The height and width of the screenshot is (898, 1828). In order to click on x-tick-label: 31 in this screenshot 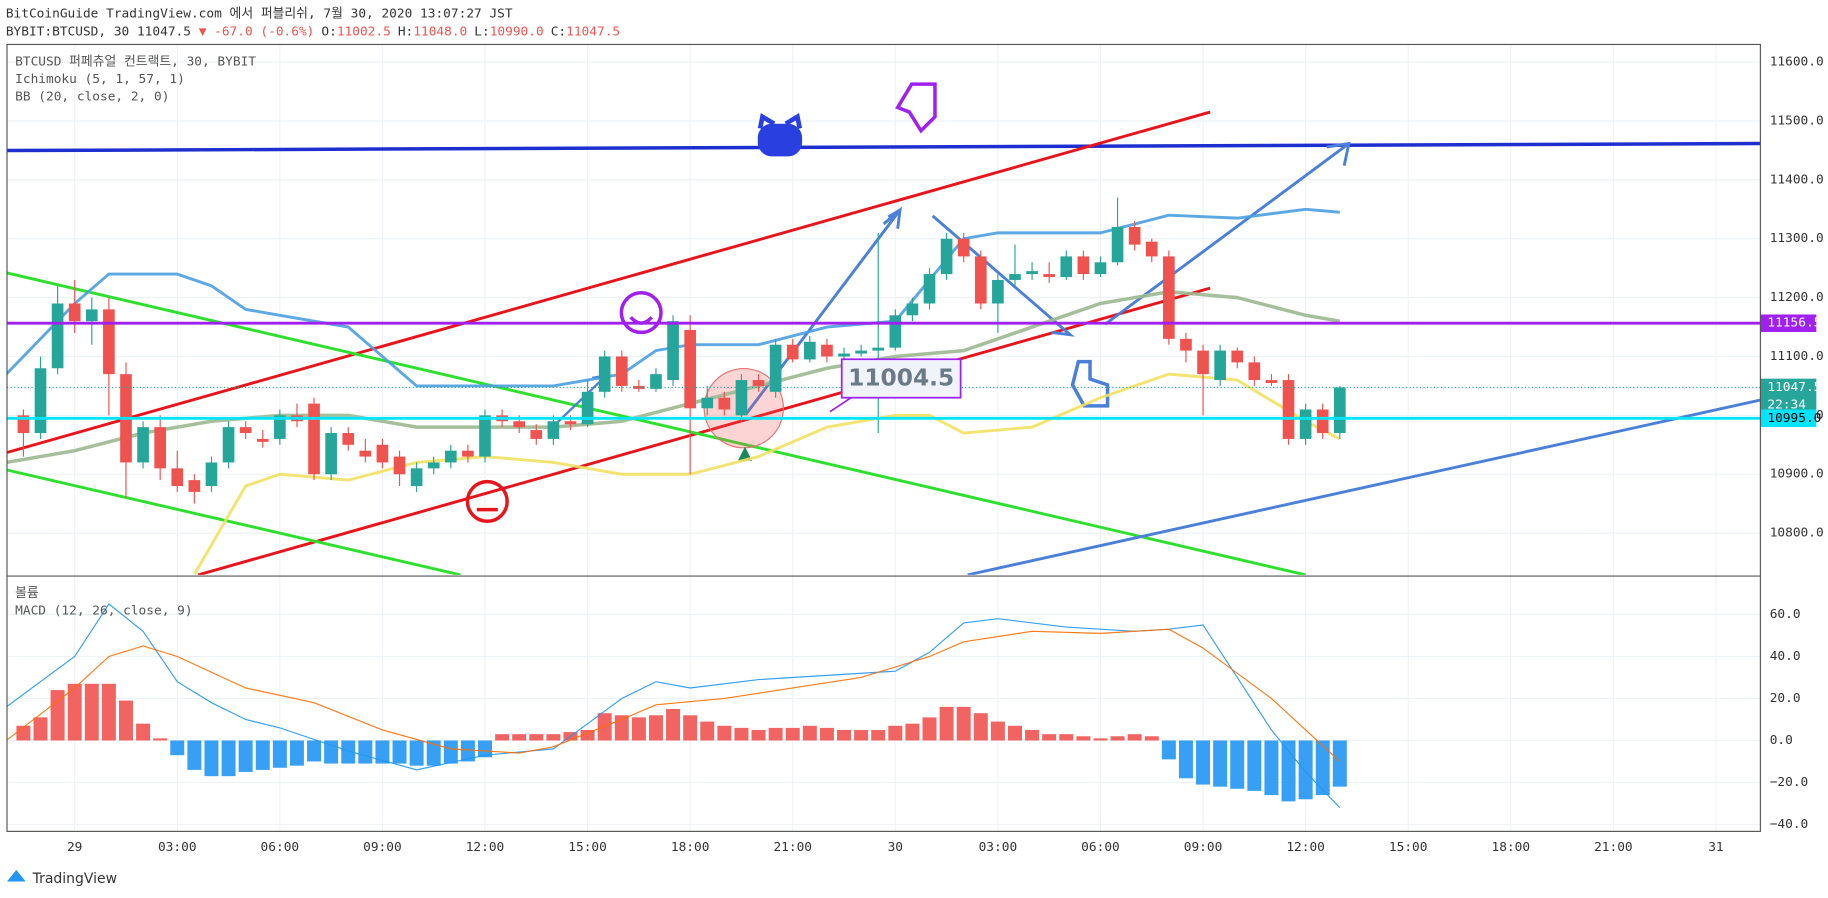, I will do `click(1715, 847)`.